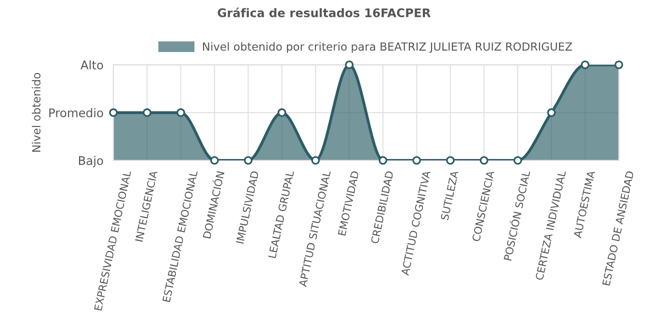 This screenshot has width=648, height=324. Describe the element at coordinates (618, 228) in the screenshot. I see `x-tick-label: ESTADO DE ANSIEDAD` at that location.